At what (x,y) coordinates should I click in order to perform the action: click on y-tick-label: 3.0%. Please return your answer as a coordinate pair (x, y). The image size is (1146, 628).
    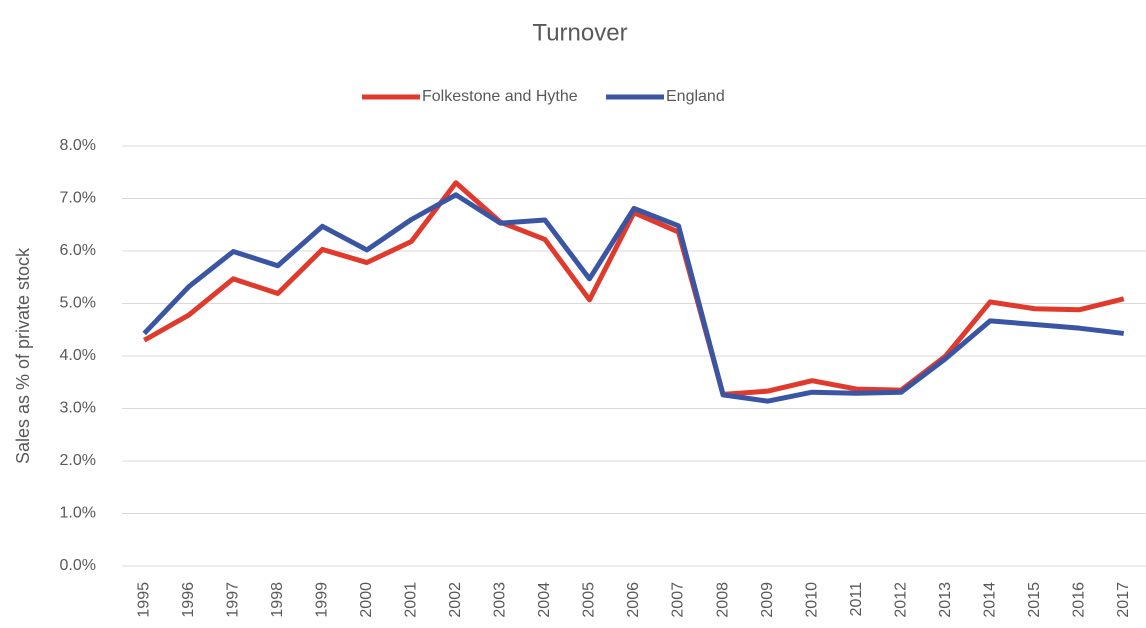
    Looking at the image, I should click on (78, 408).